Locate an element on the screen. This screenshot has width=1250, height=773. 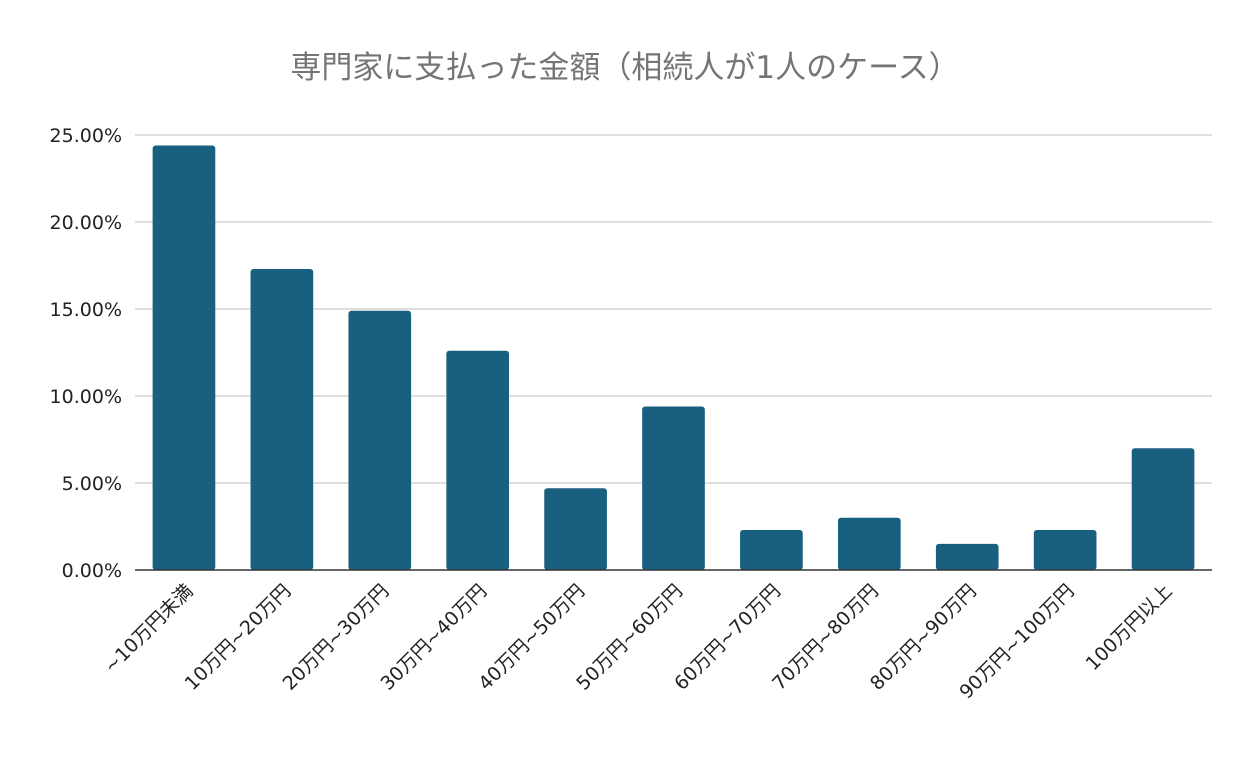
chart-title: 専門家に支払った金額（相続人が1人のケース） is located at coordinates (624, 68).